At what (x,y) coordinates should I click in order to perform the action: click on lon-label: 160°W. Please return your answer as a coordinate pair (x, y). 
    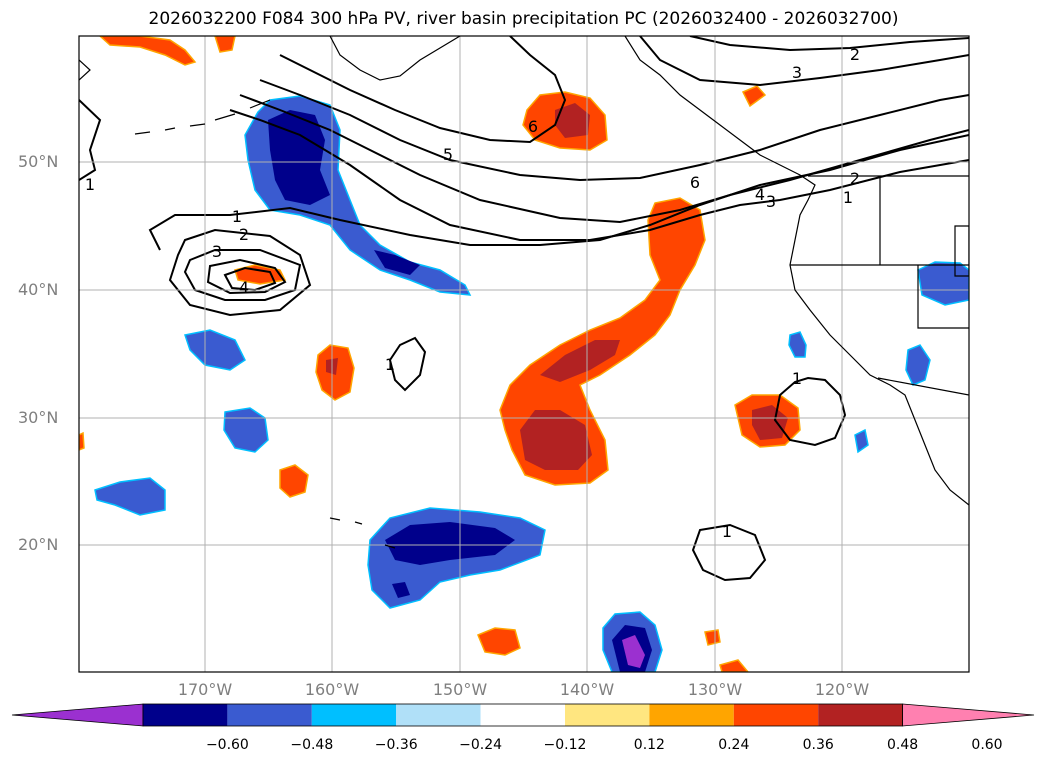
    Looking at the image, I should click on (332, 689).